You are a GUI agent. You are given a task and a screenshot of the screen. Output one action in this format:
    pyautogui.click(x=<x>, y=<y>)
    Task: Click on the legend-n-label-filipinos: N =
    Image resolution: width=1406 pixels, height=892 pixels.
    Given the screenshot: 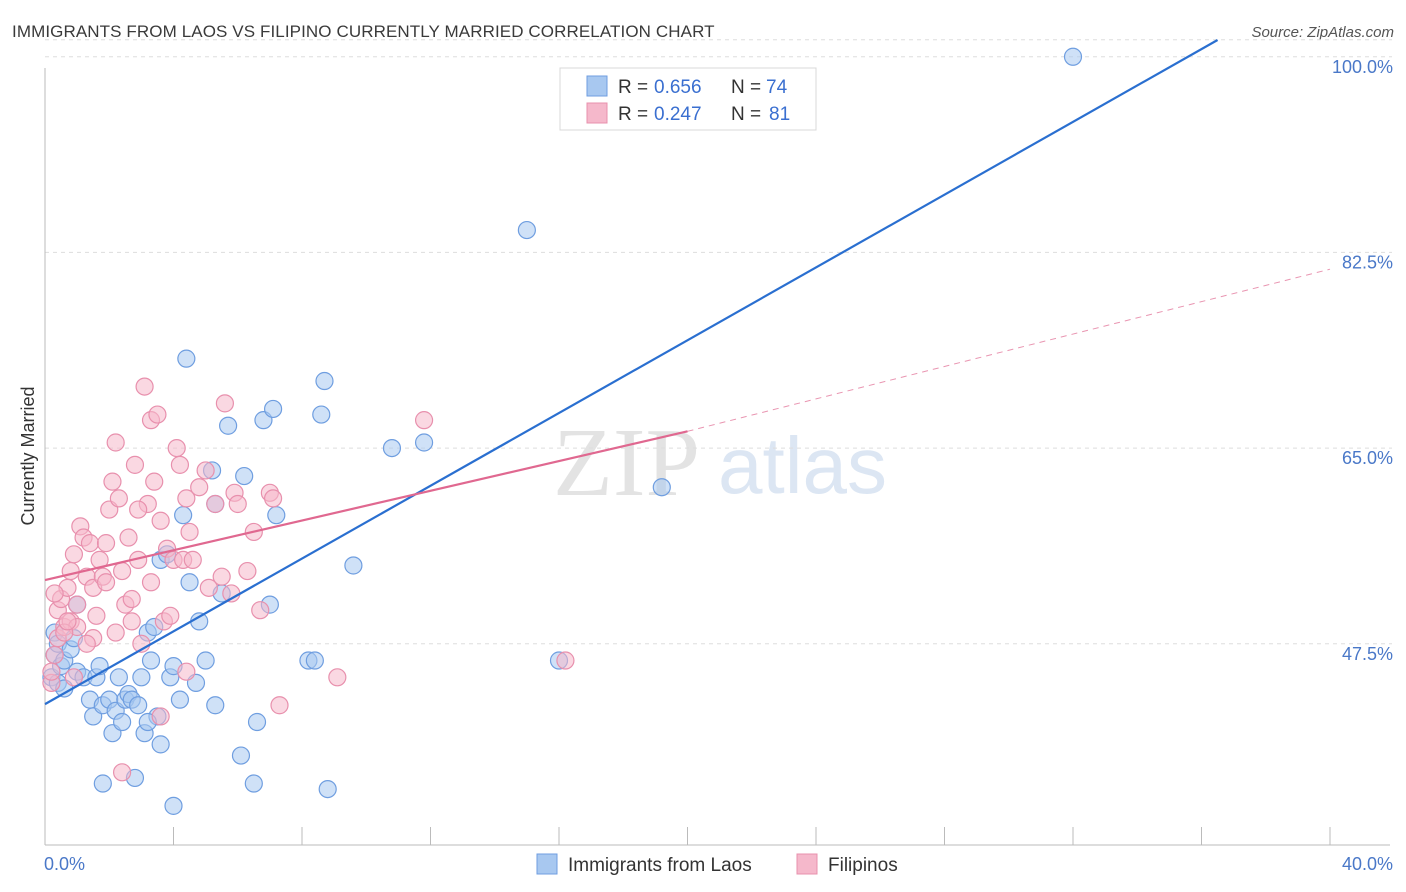 What is the action you would take?
    pyautogui.click(x=746, y=114)
    